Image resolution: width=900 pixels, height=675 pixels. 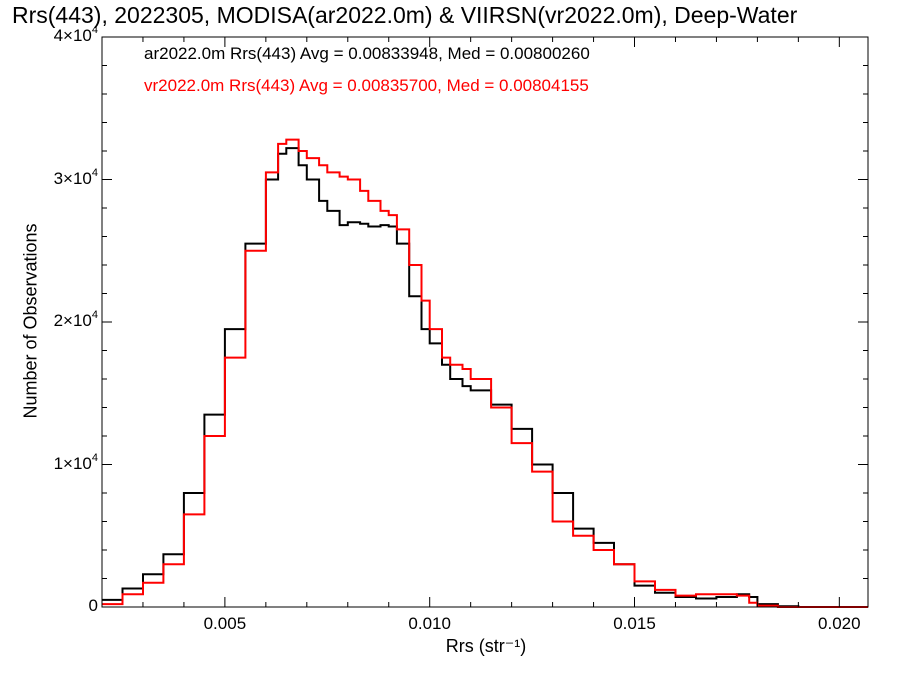 What do you see at coordinates (72, 178) in the screenshot?
I see `y-tick-mantissa: 3×10` at bounding box center [72, 178].